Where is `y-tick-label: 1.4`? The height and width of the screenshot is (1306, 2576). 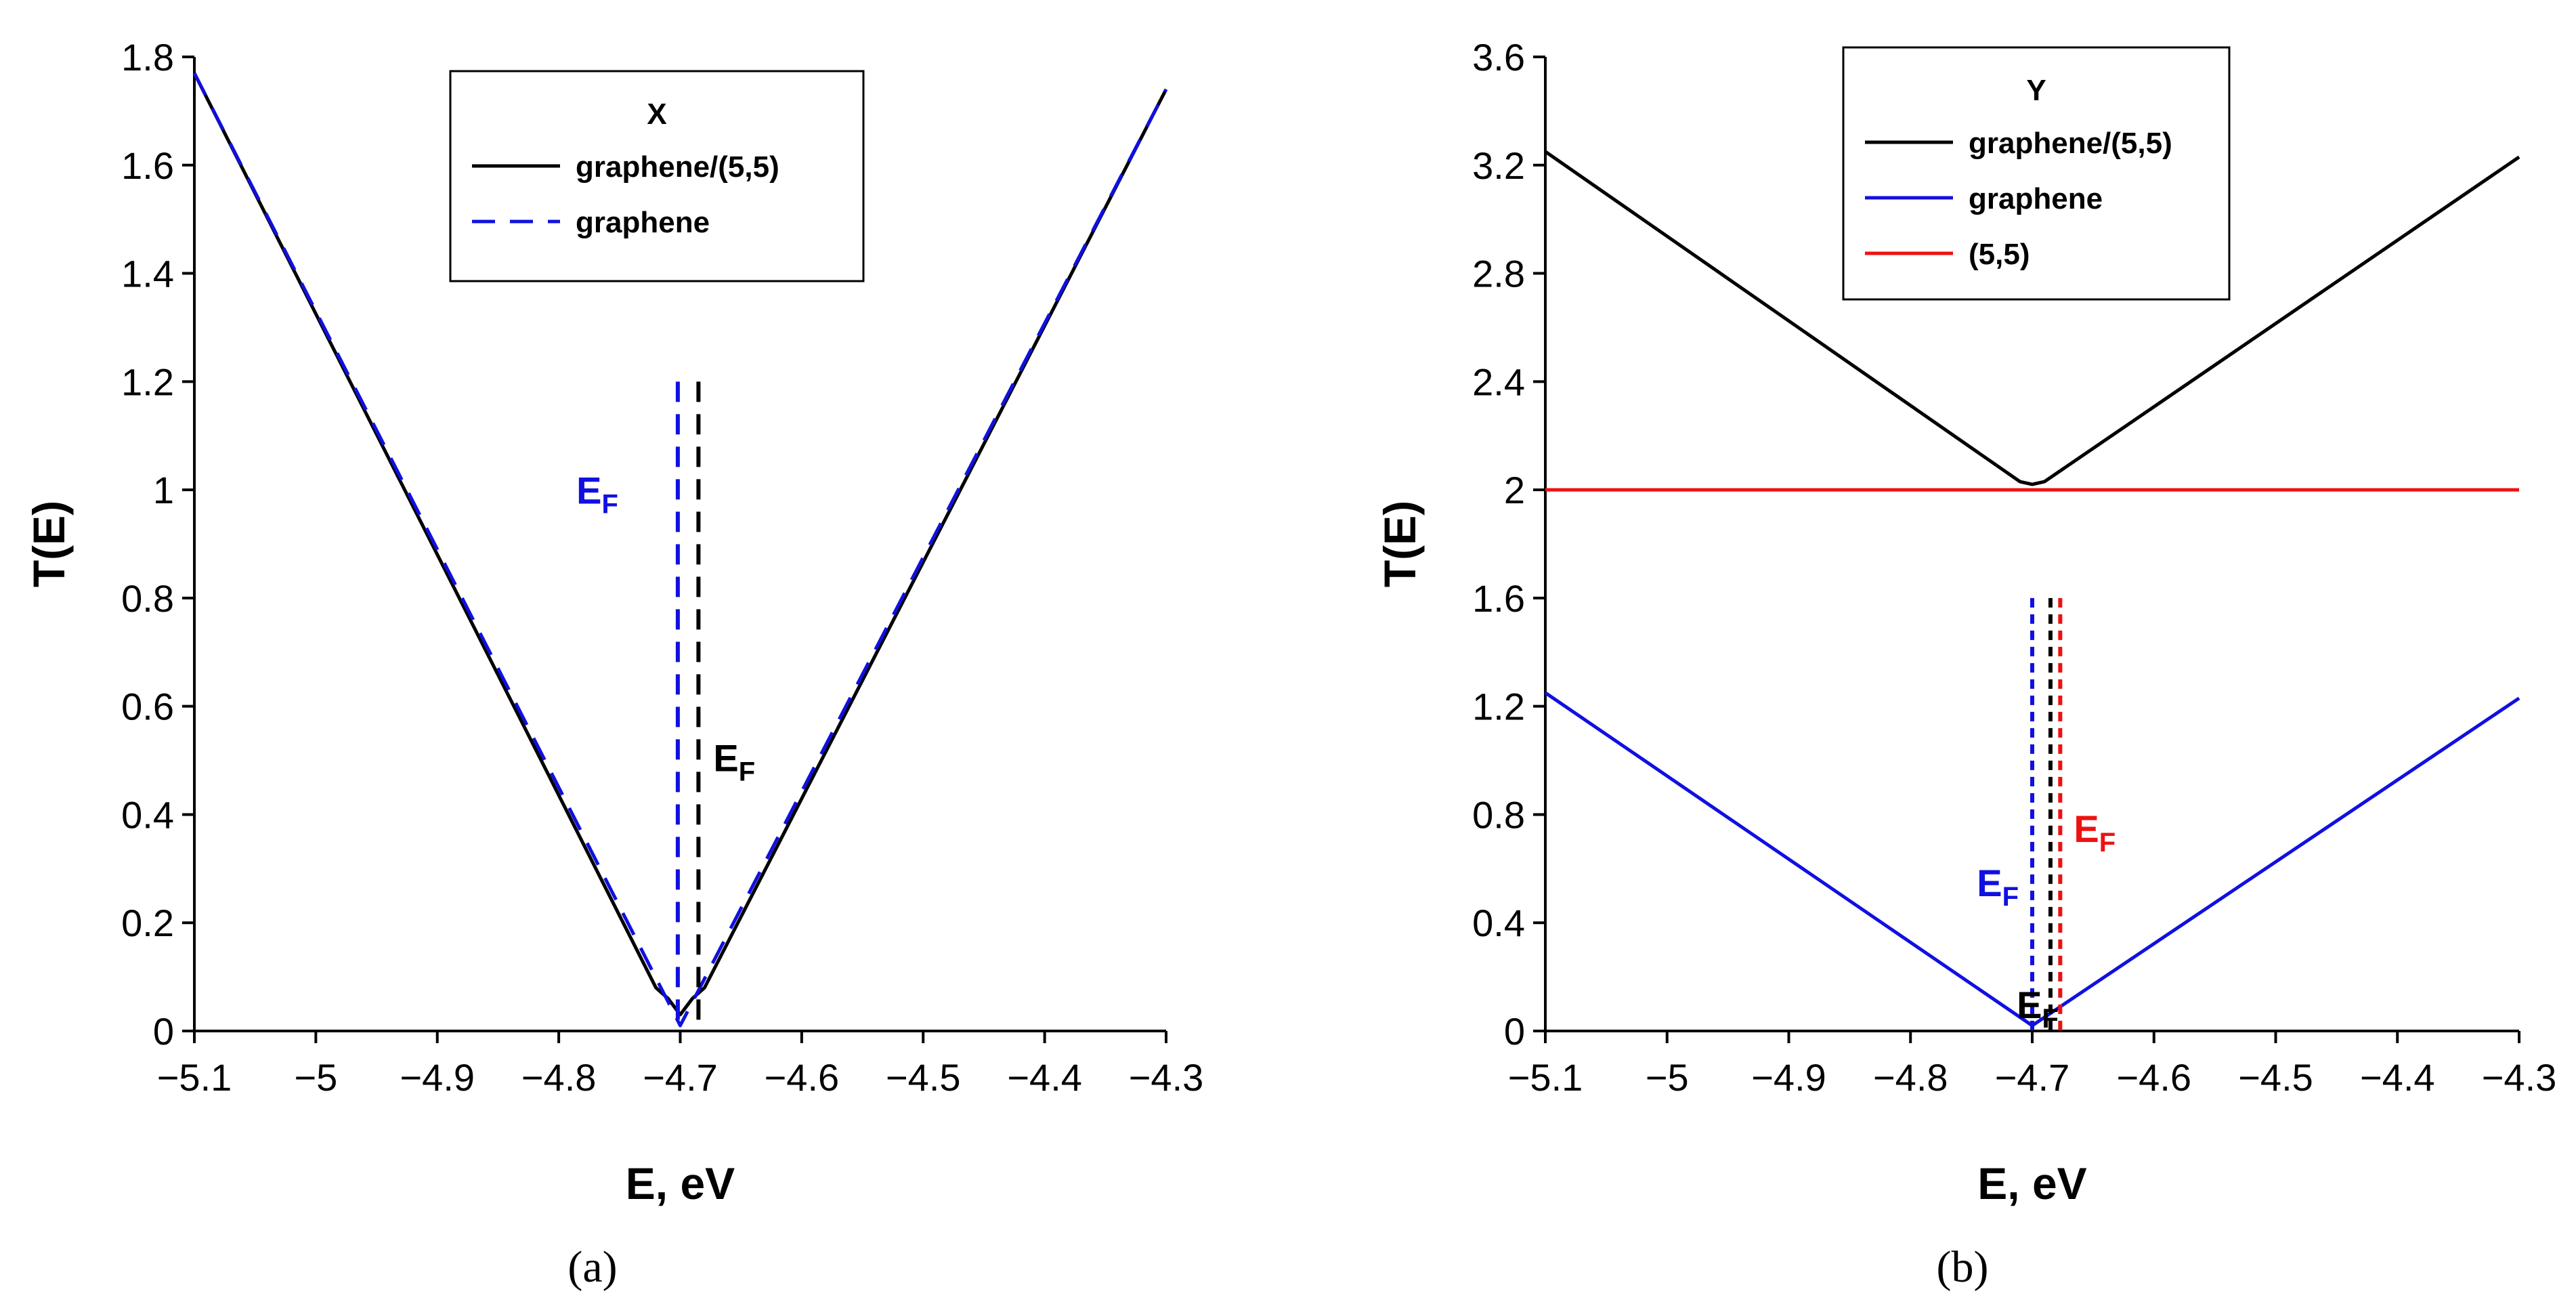 y-tick-label: 1.4 is located at coordinates (147, 274).